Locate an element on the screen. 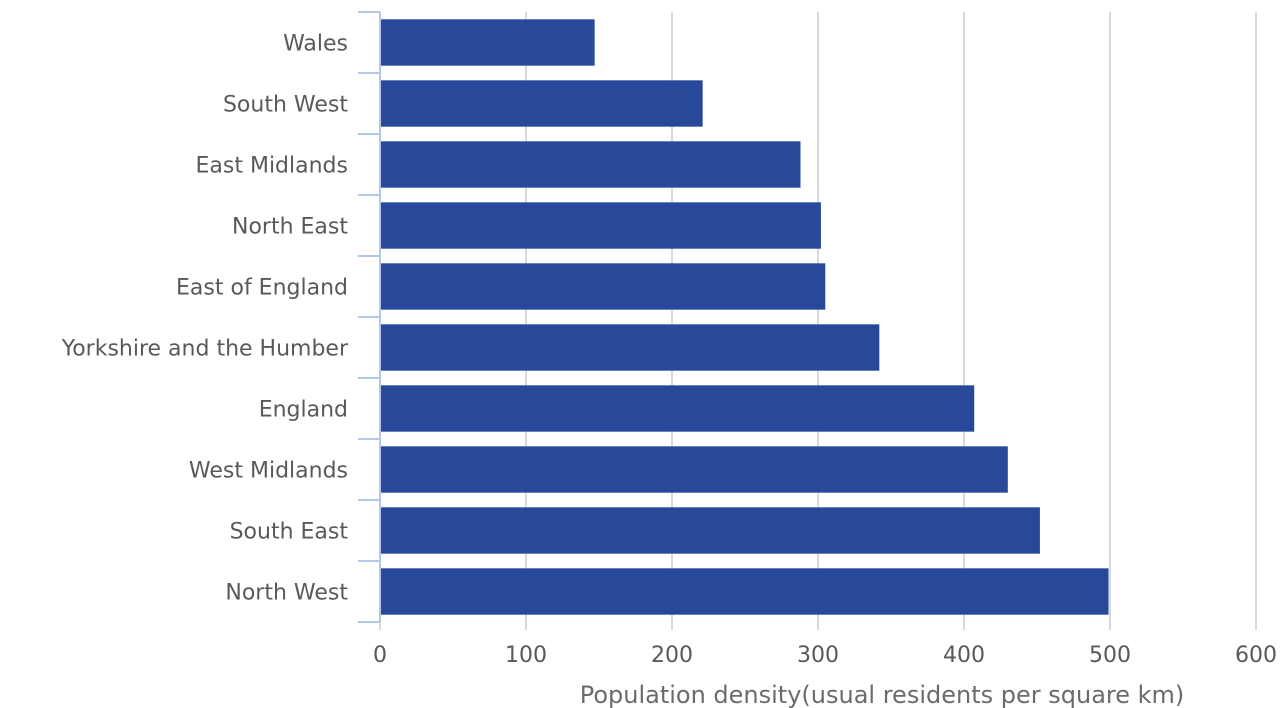 The height and width of the screenshot is (708, 1282). category-label: East Midlands is located at coordinates (272, 166).